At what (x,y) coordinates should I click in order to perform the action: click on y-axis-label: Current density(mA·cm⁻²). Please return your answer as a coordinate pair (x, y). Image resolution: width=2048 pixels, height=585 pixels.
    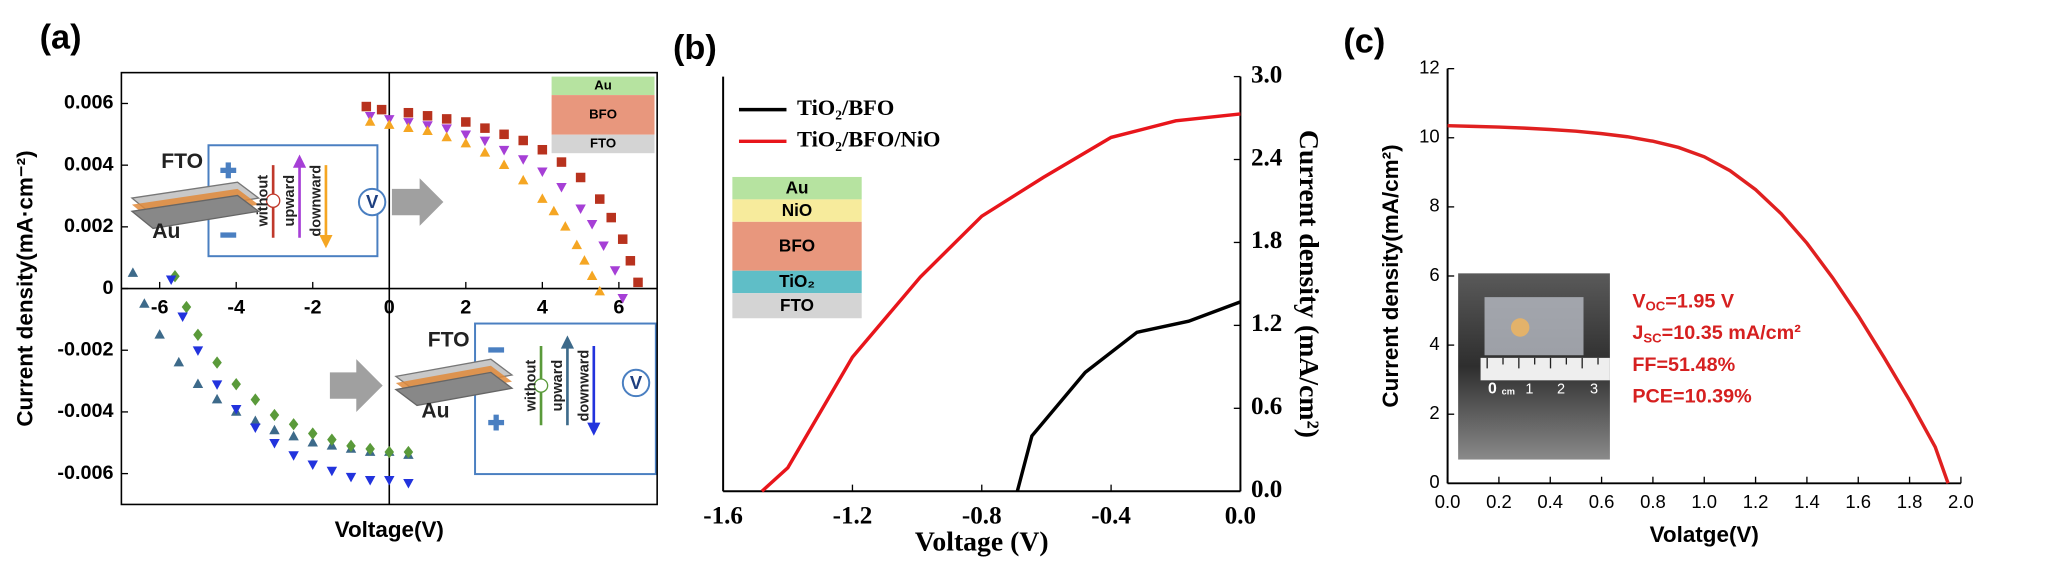
    Looking at the image, I should click on (24, 288).